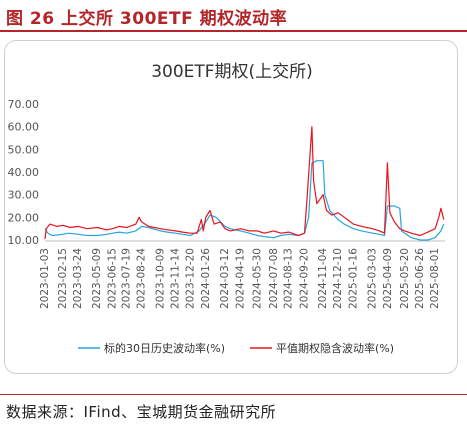 This screenshot has width=467, height=425. Describe the element at coordinates (147, 19) in the screenshot. I see `figure-title: 图 26 上交所 300ETF 期权波动率` at that location.